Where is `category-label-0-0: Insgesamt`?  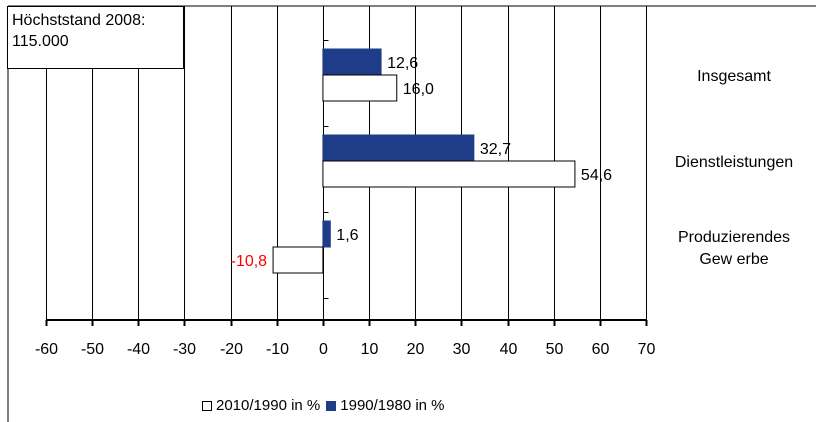 category-label-0-0: Insgesamt is located at coordinates (734, 76).